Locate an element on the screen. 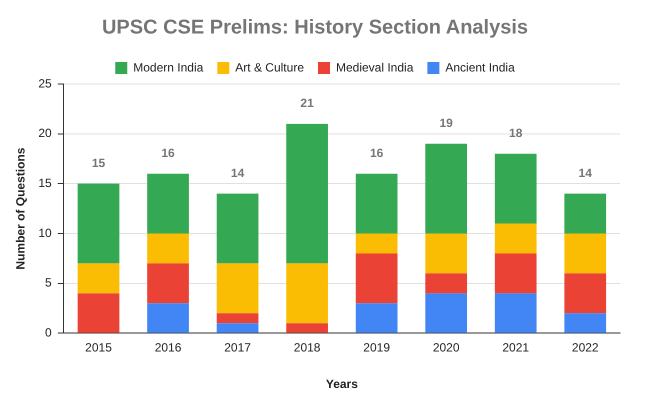  legend-label: Ancient India is located at coordinates (480, 67).